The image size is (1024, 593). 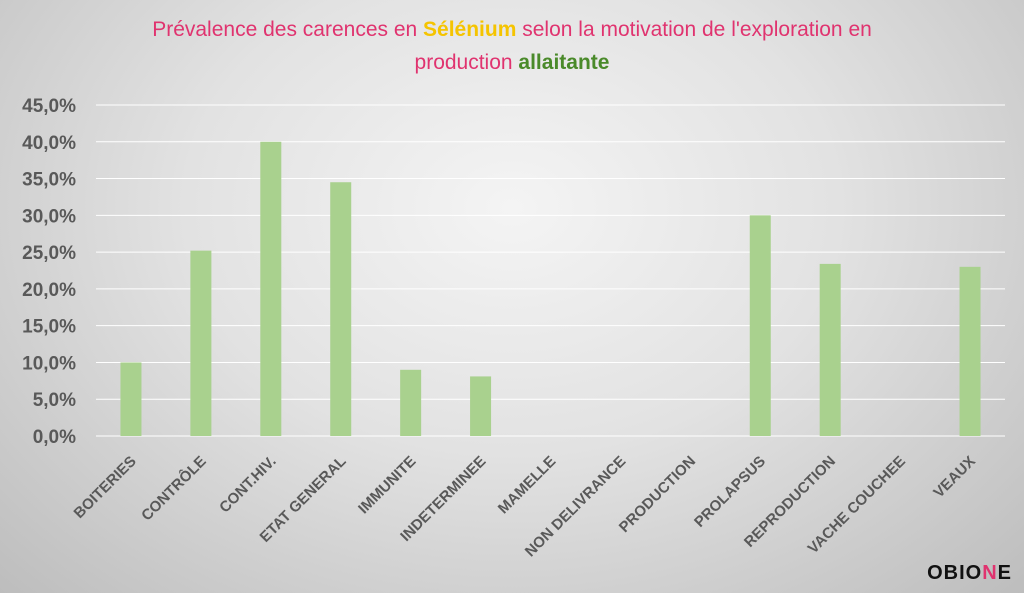 I want to click on x-tick-label: CONTRÔLE, so click(x=173, y=488).